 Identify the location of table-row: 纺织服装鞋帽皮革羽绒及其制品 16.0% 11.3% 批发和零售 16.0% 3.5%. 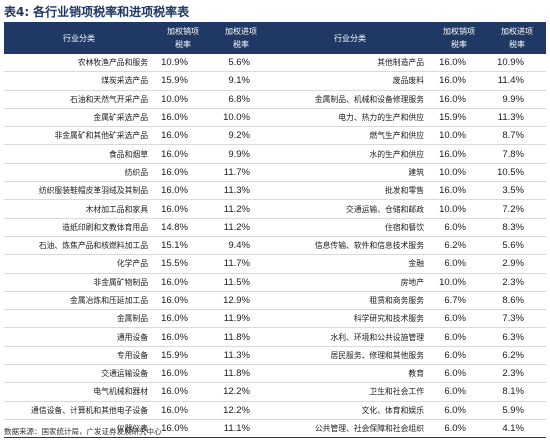
(275, 191).